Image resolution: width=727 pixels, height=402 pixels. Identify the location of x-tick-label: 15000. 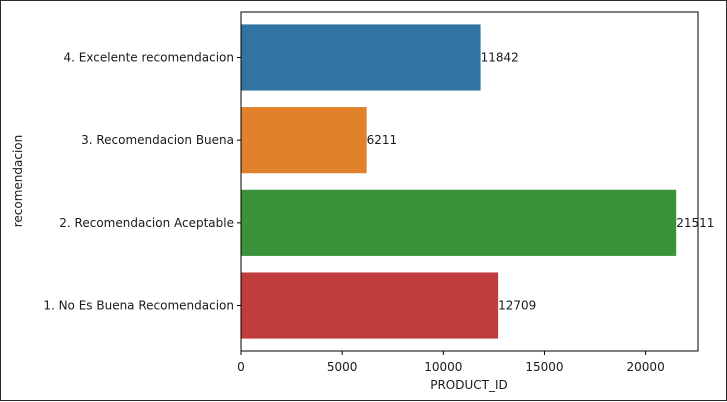
(544, 367).